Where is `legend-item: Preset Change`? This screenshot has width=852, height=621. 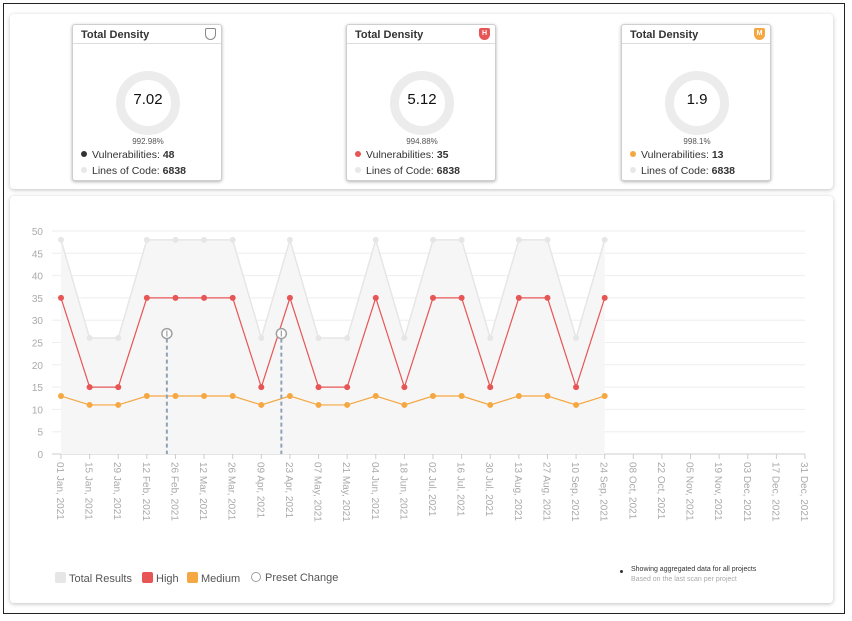
legend-item: Preset Change is located at coordinates (294, 578).